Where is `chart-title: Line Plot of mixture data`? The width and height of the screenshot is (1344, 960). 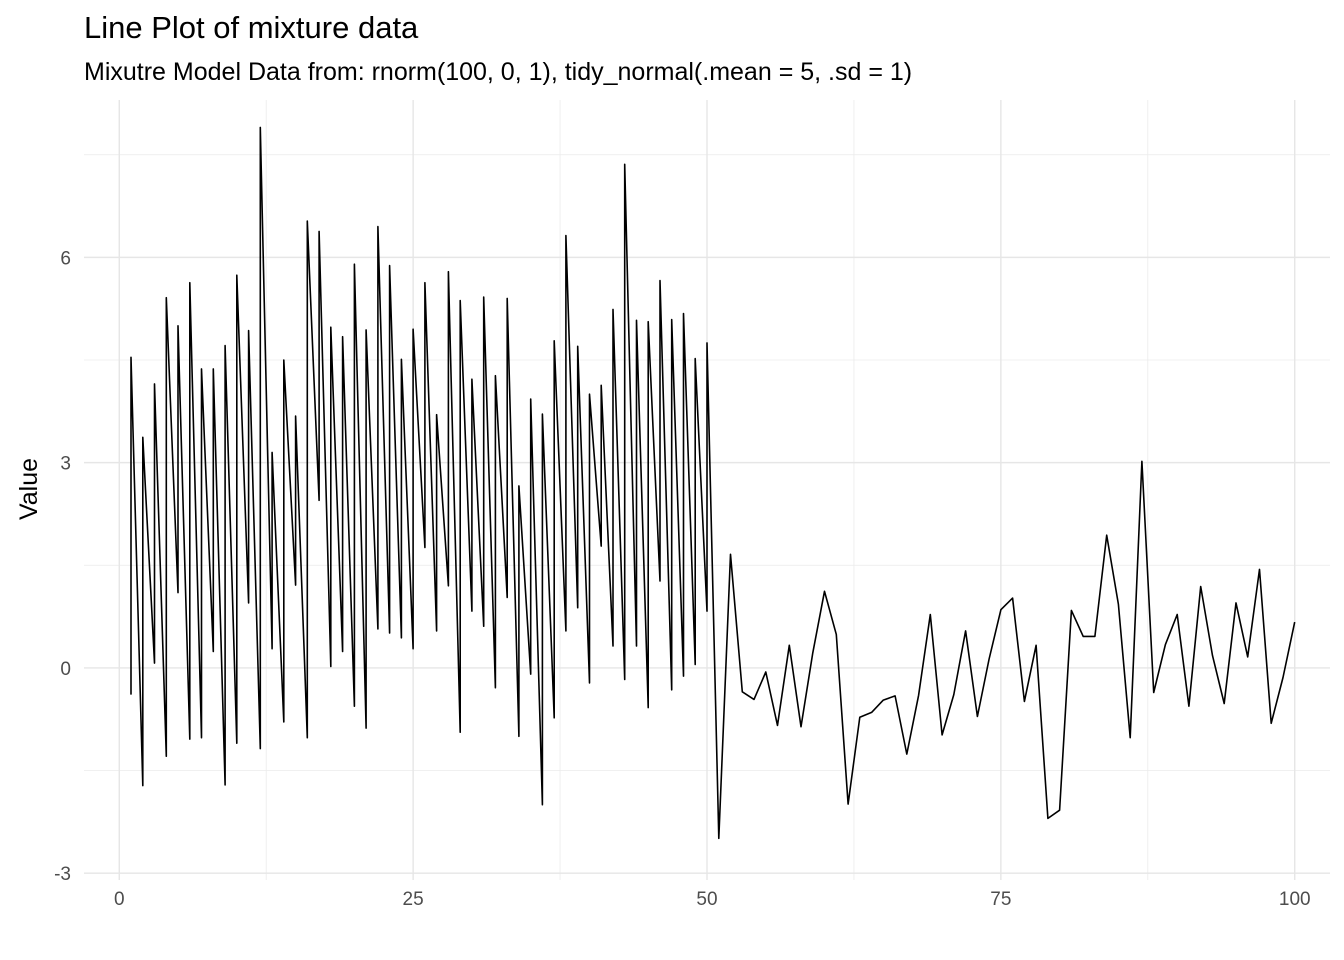
chart-title: Line Plot of mixture data is located at coordinates (251, 27).